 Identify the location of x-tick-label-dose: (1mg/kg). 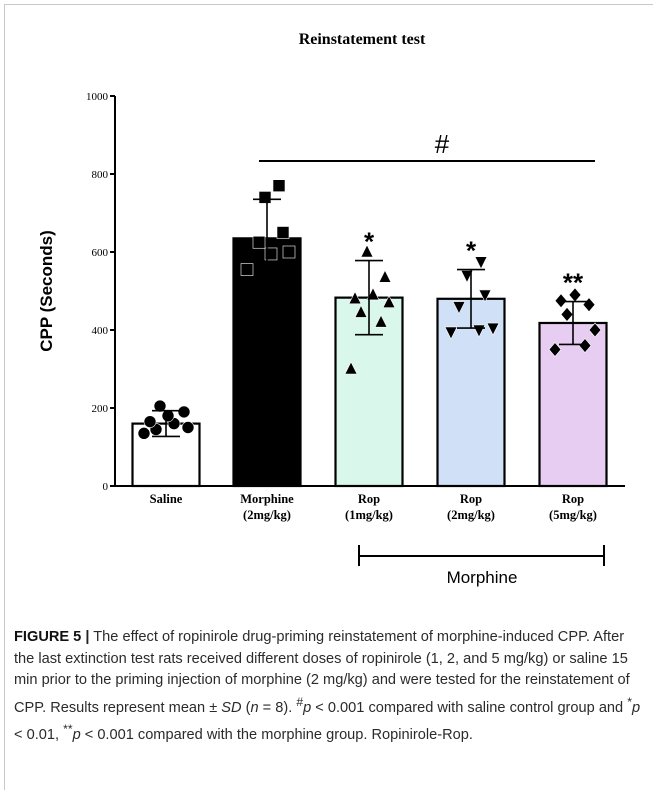
(369, 515).